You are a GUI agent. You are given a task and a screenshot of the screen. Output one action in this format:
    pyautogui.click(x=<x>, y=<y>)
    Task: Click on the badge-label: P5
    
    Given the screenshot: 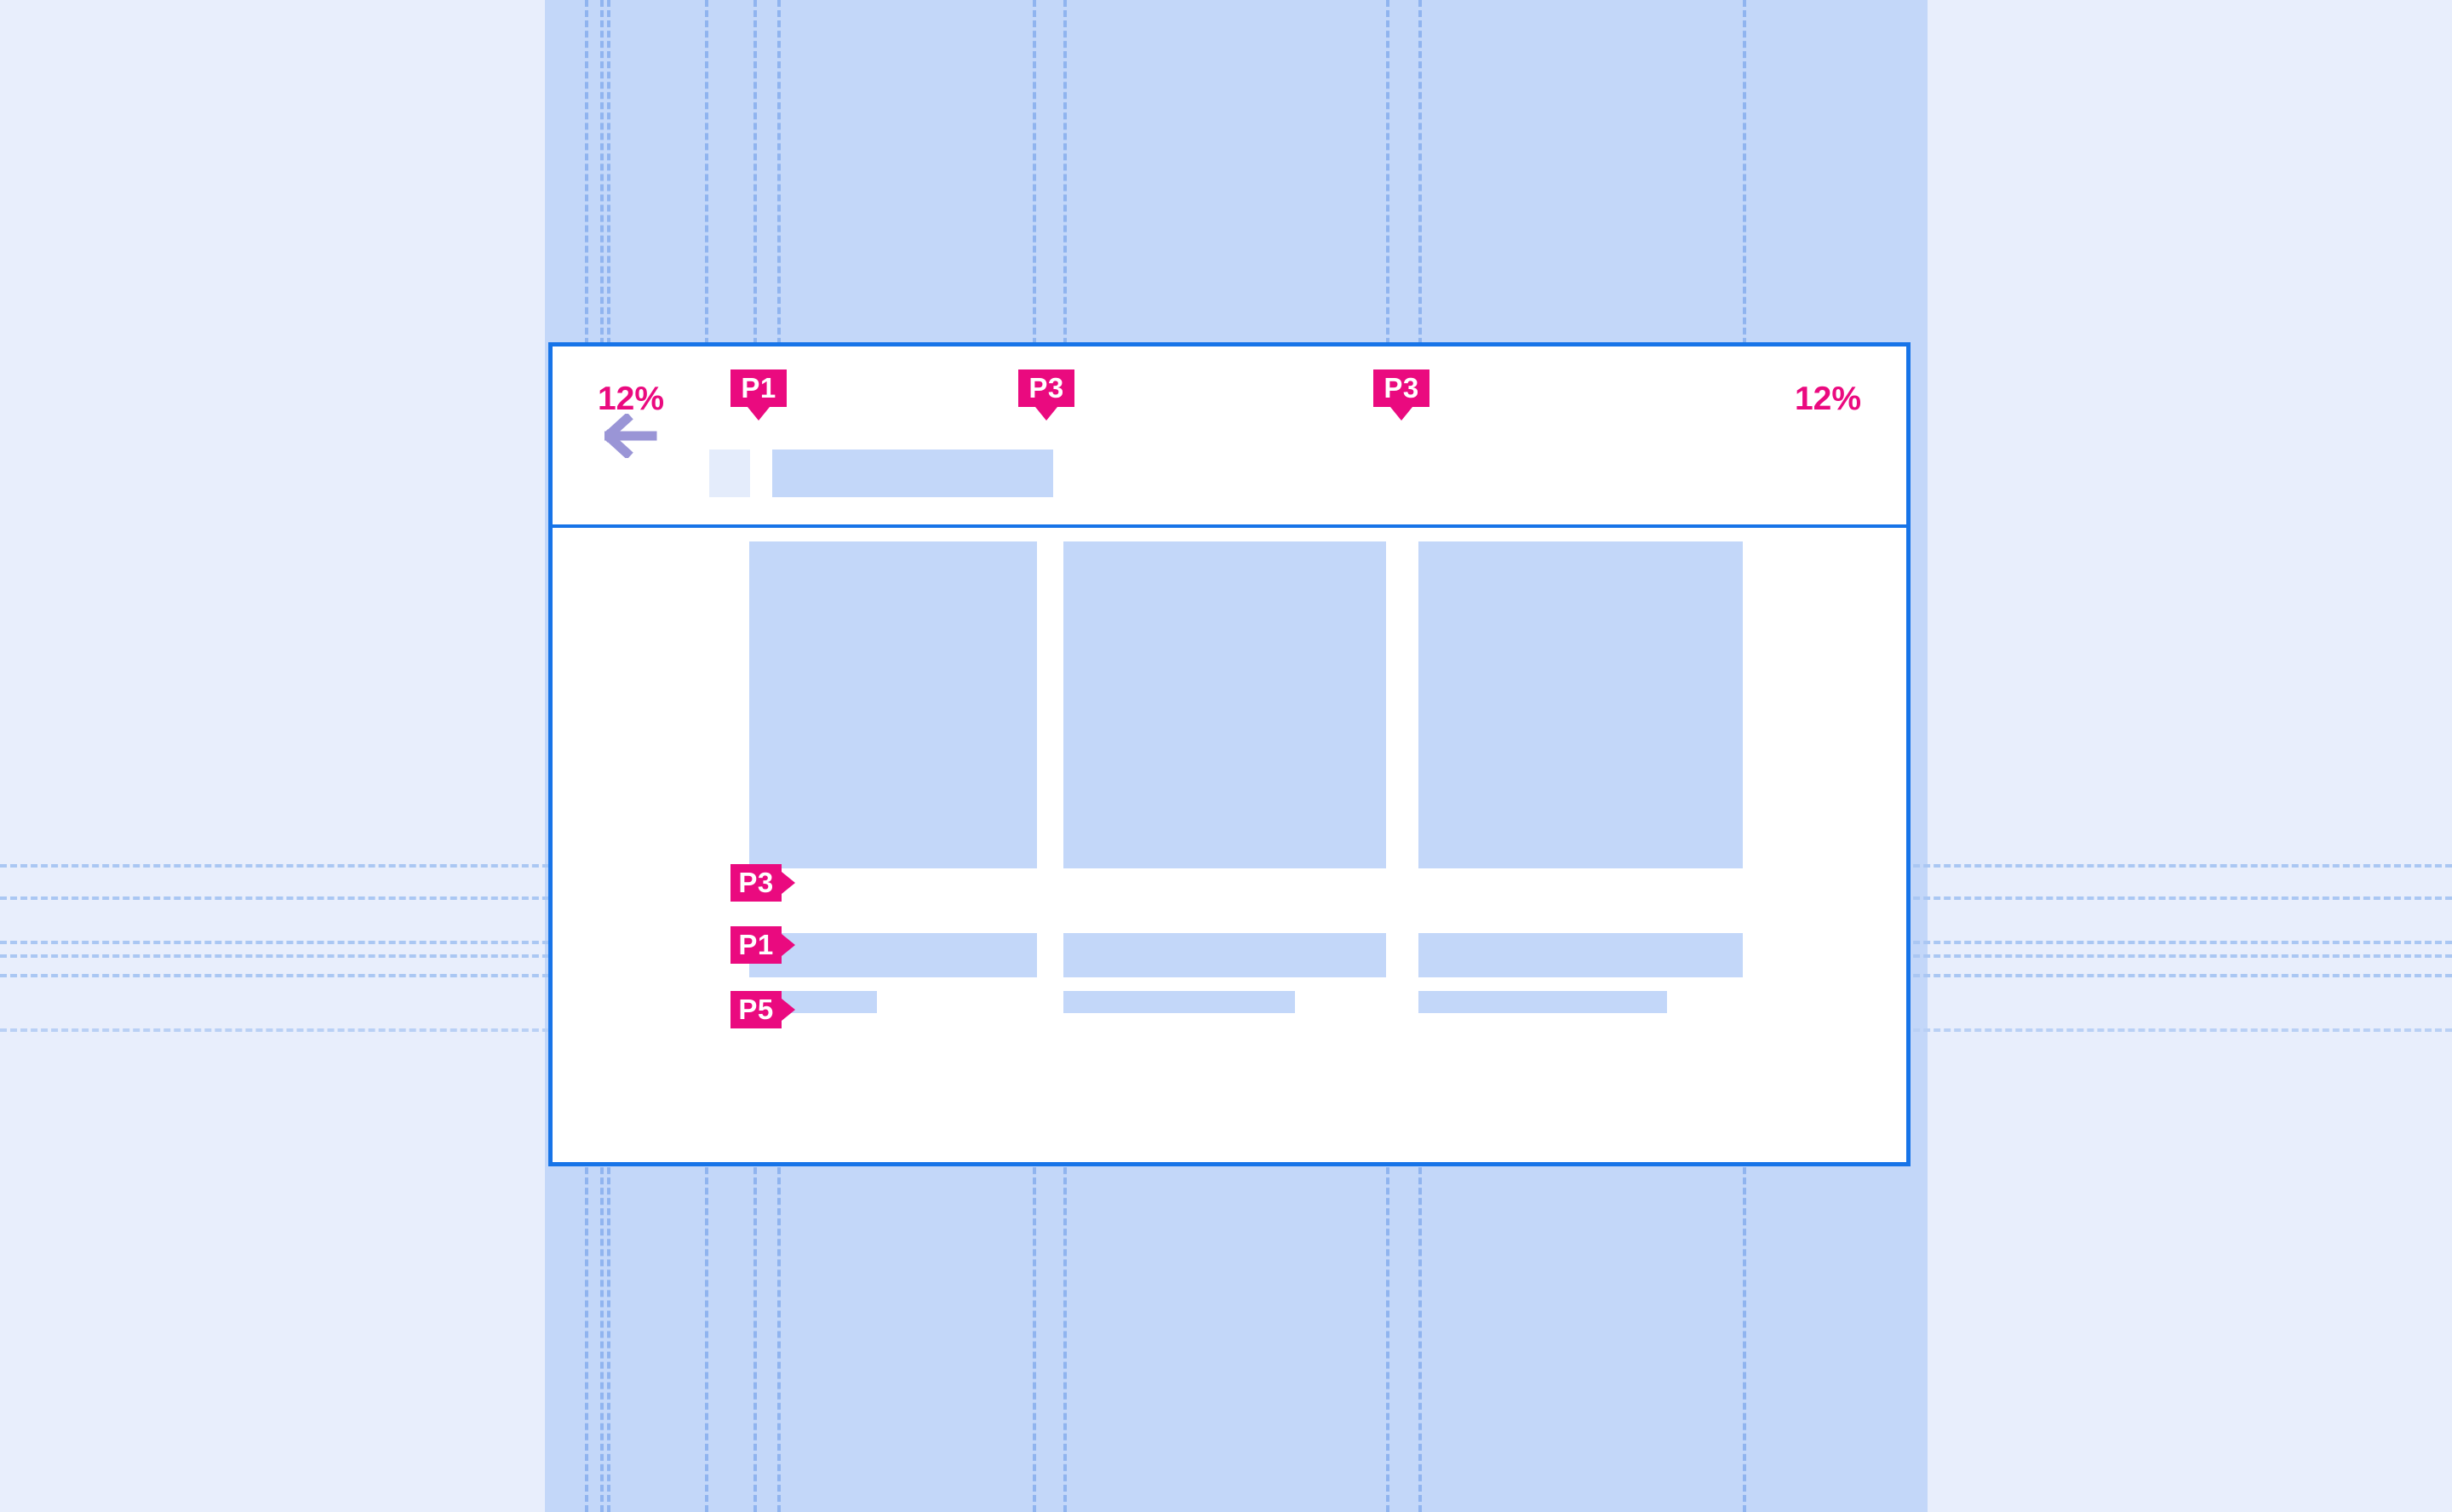 What is the action you would take?
    pyautogui.click(x=756, y=1009)
    